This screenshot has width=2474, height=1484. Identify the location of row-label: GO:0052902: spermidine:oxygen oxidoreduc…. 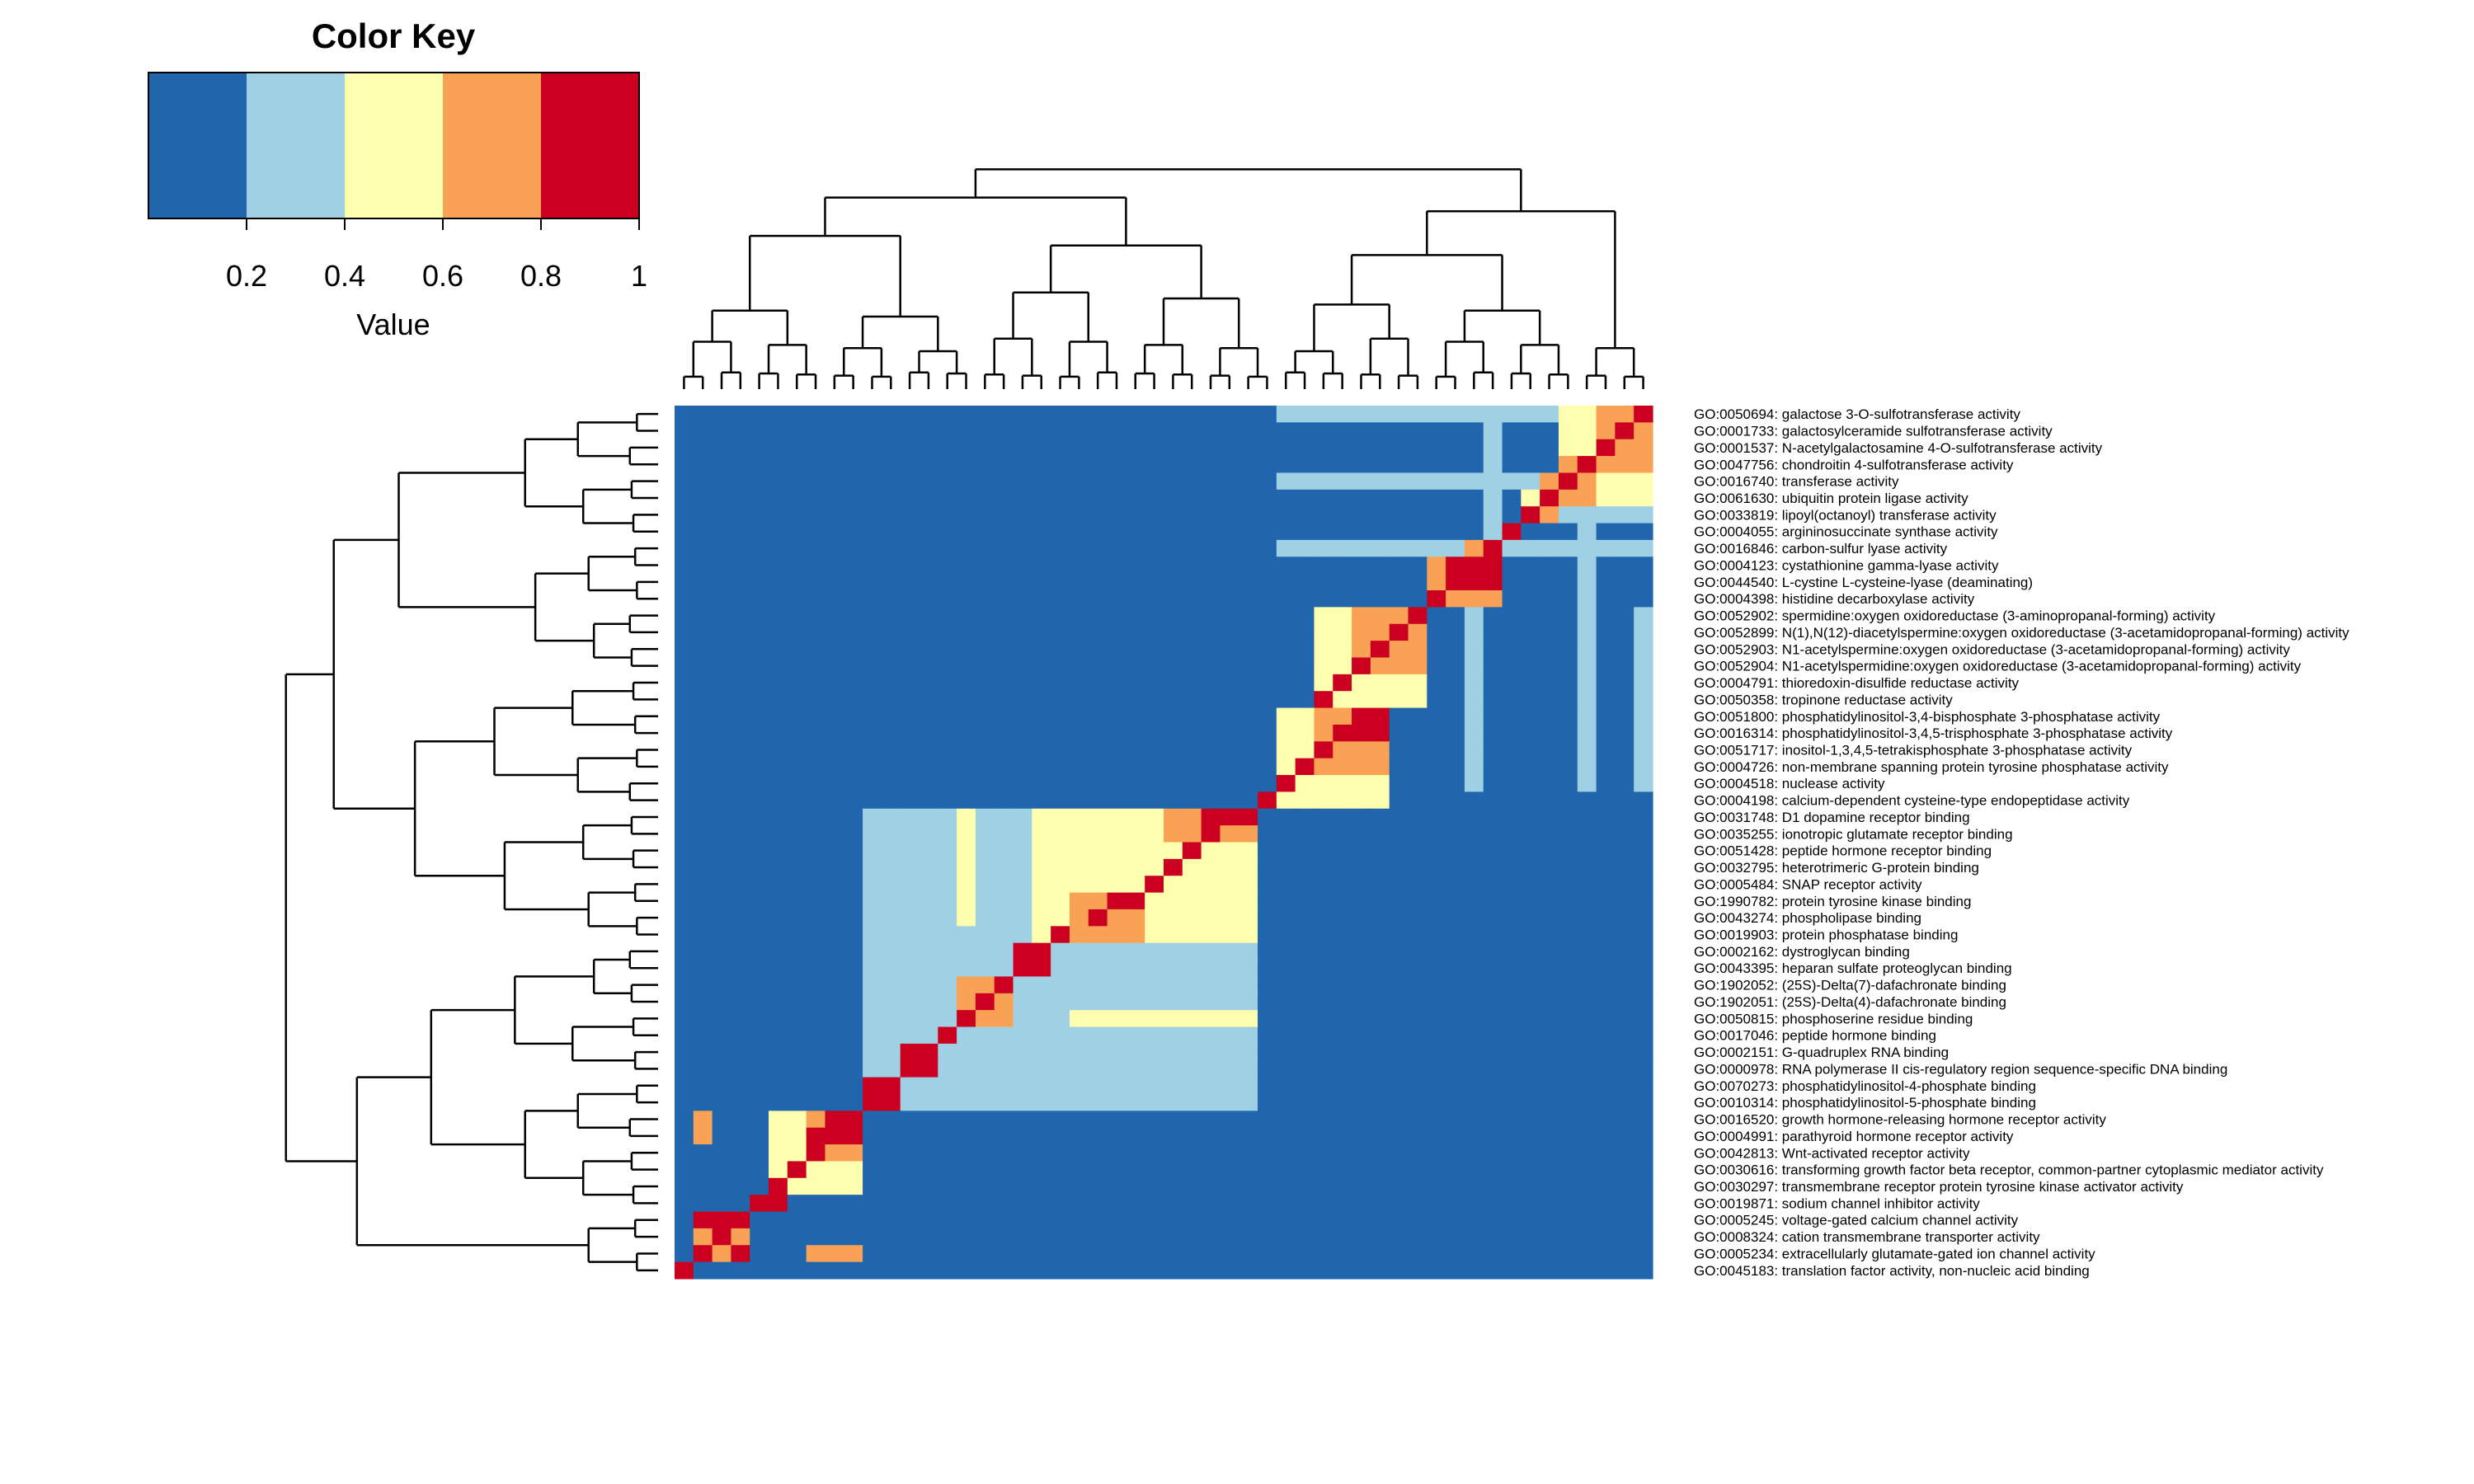
(1955, 616).